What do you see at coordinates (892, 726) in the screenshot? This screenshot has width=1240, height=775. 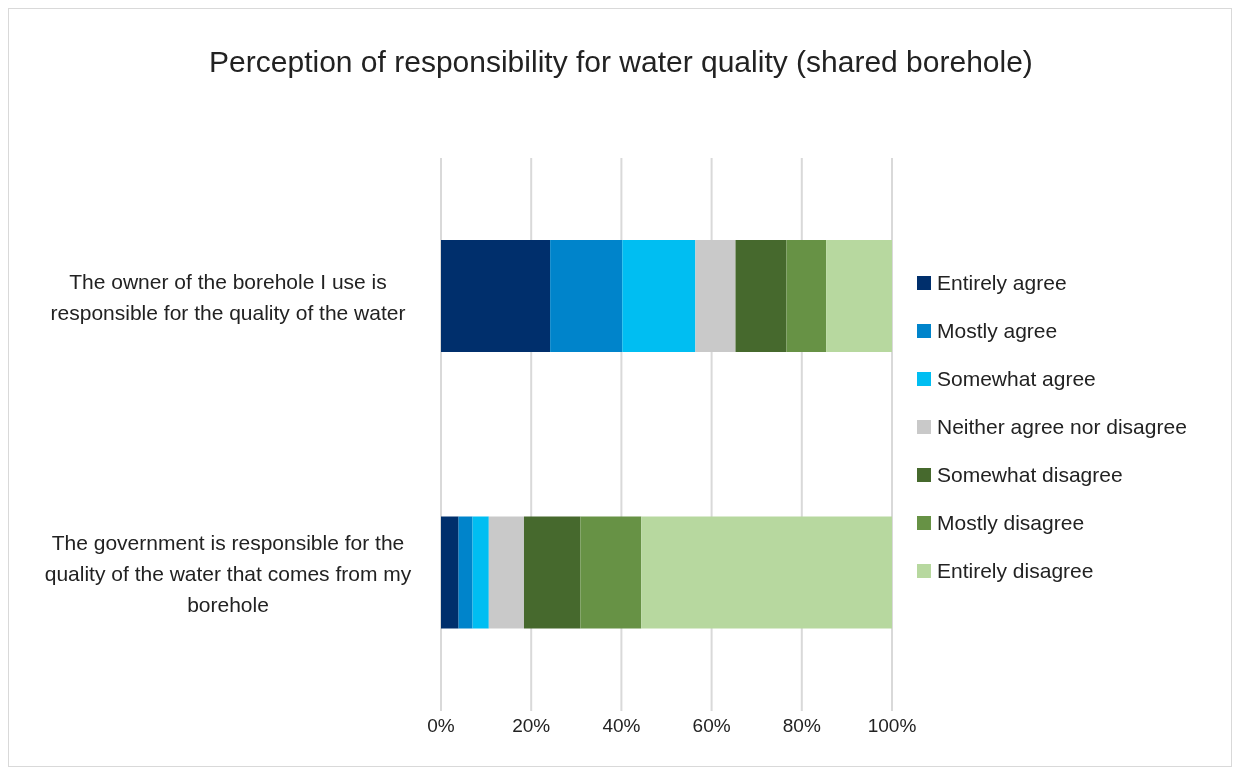 I see `x-tick-label: 100%` at bounding box center [892, 726].